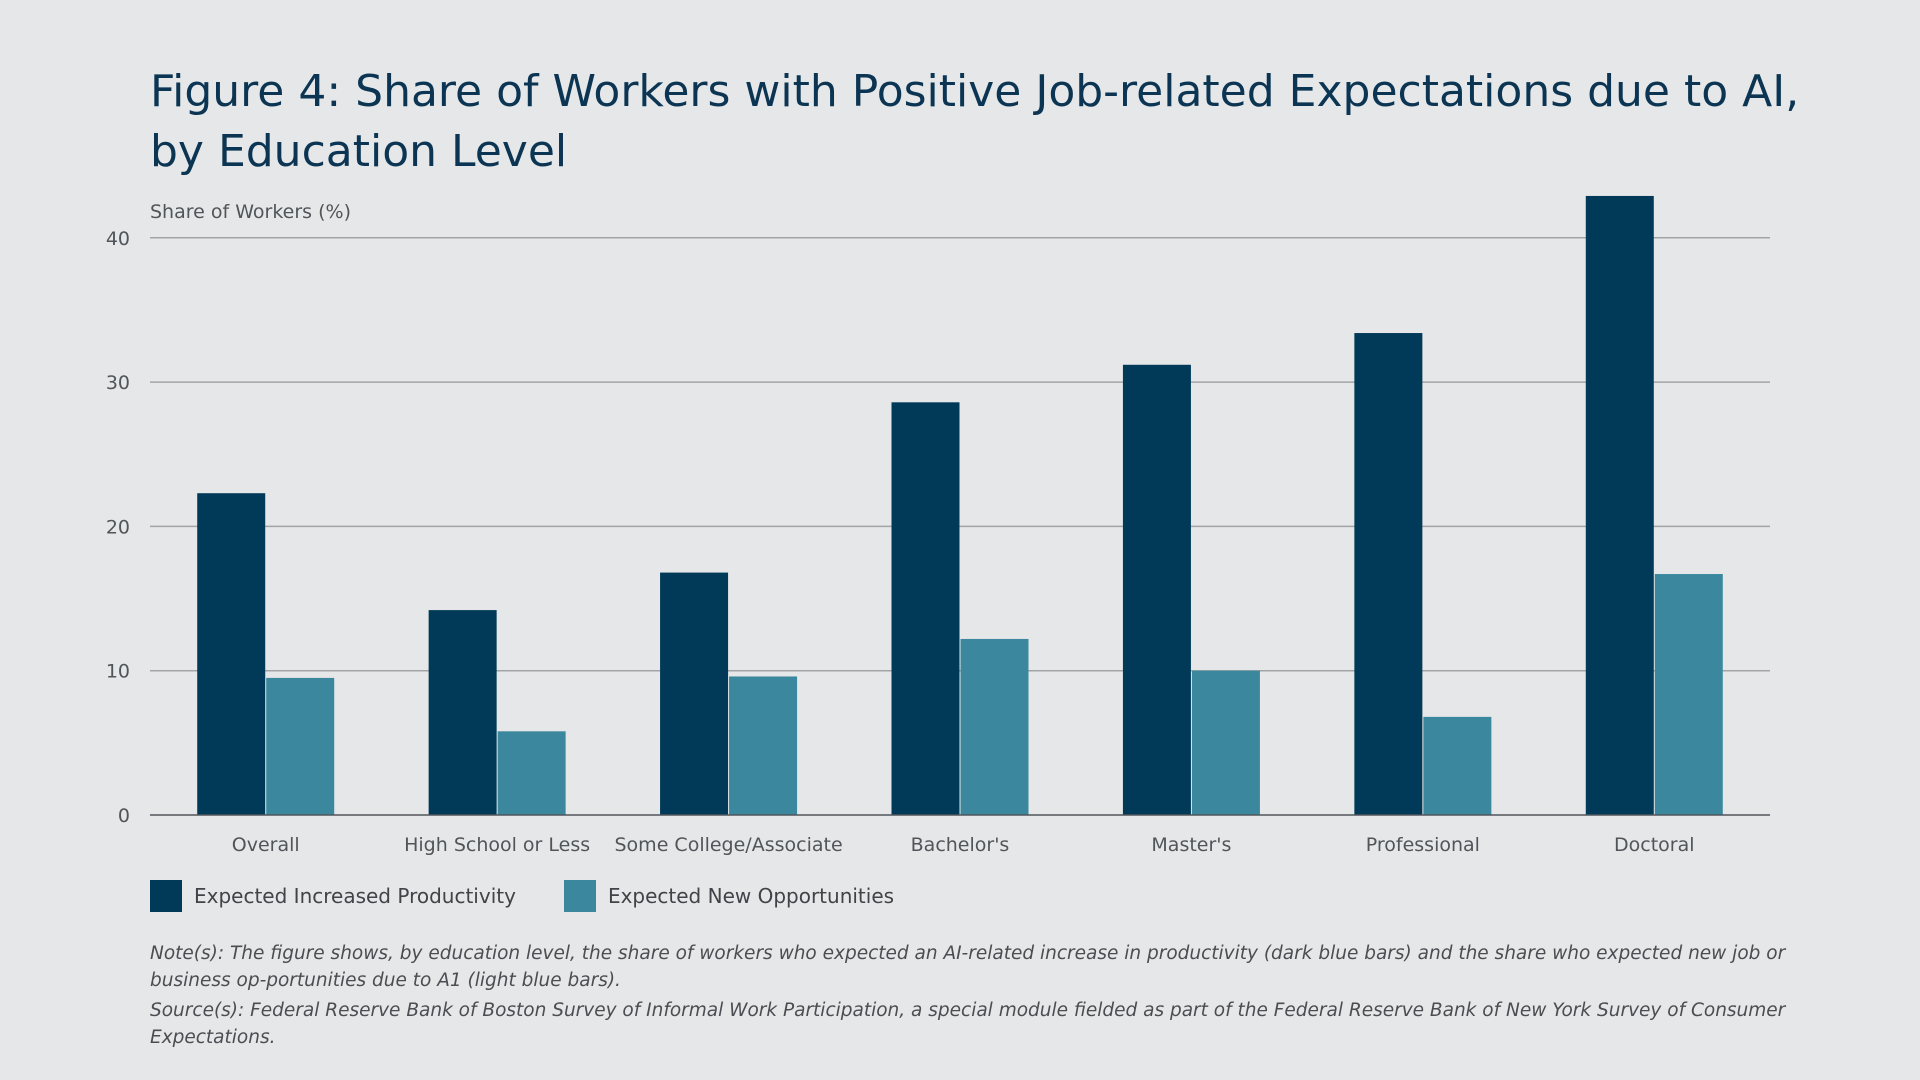 The width and height of the screenshot is (1920, 1080). Describe the element at coordinates (266, 845) in the screenshot. I see `x-tick-label: Overall` at that location.